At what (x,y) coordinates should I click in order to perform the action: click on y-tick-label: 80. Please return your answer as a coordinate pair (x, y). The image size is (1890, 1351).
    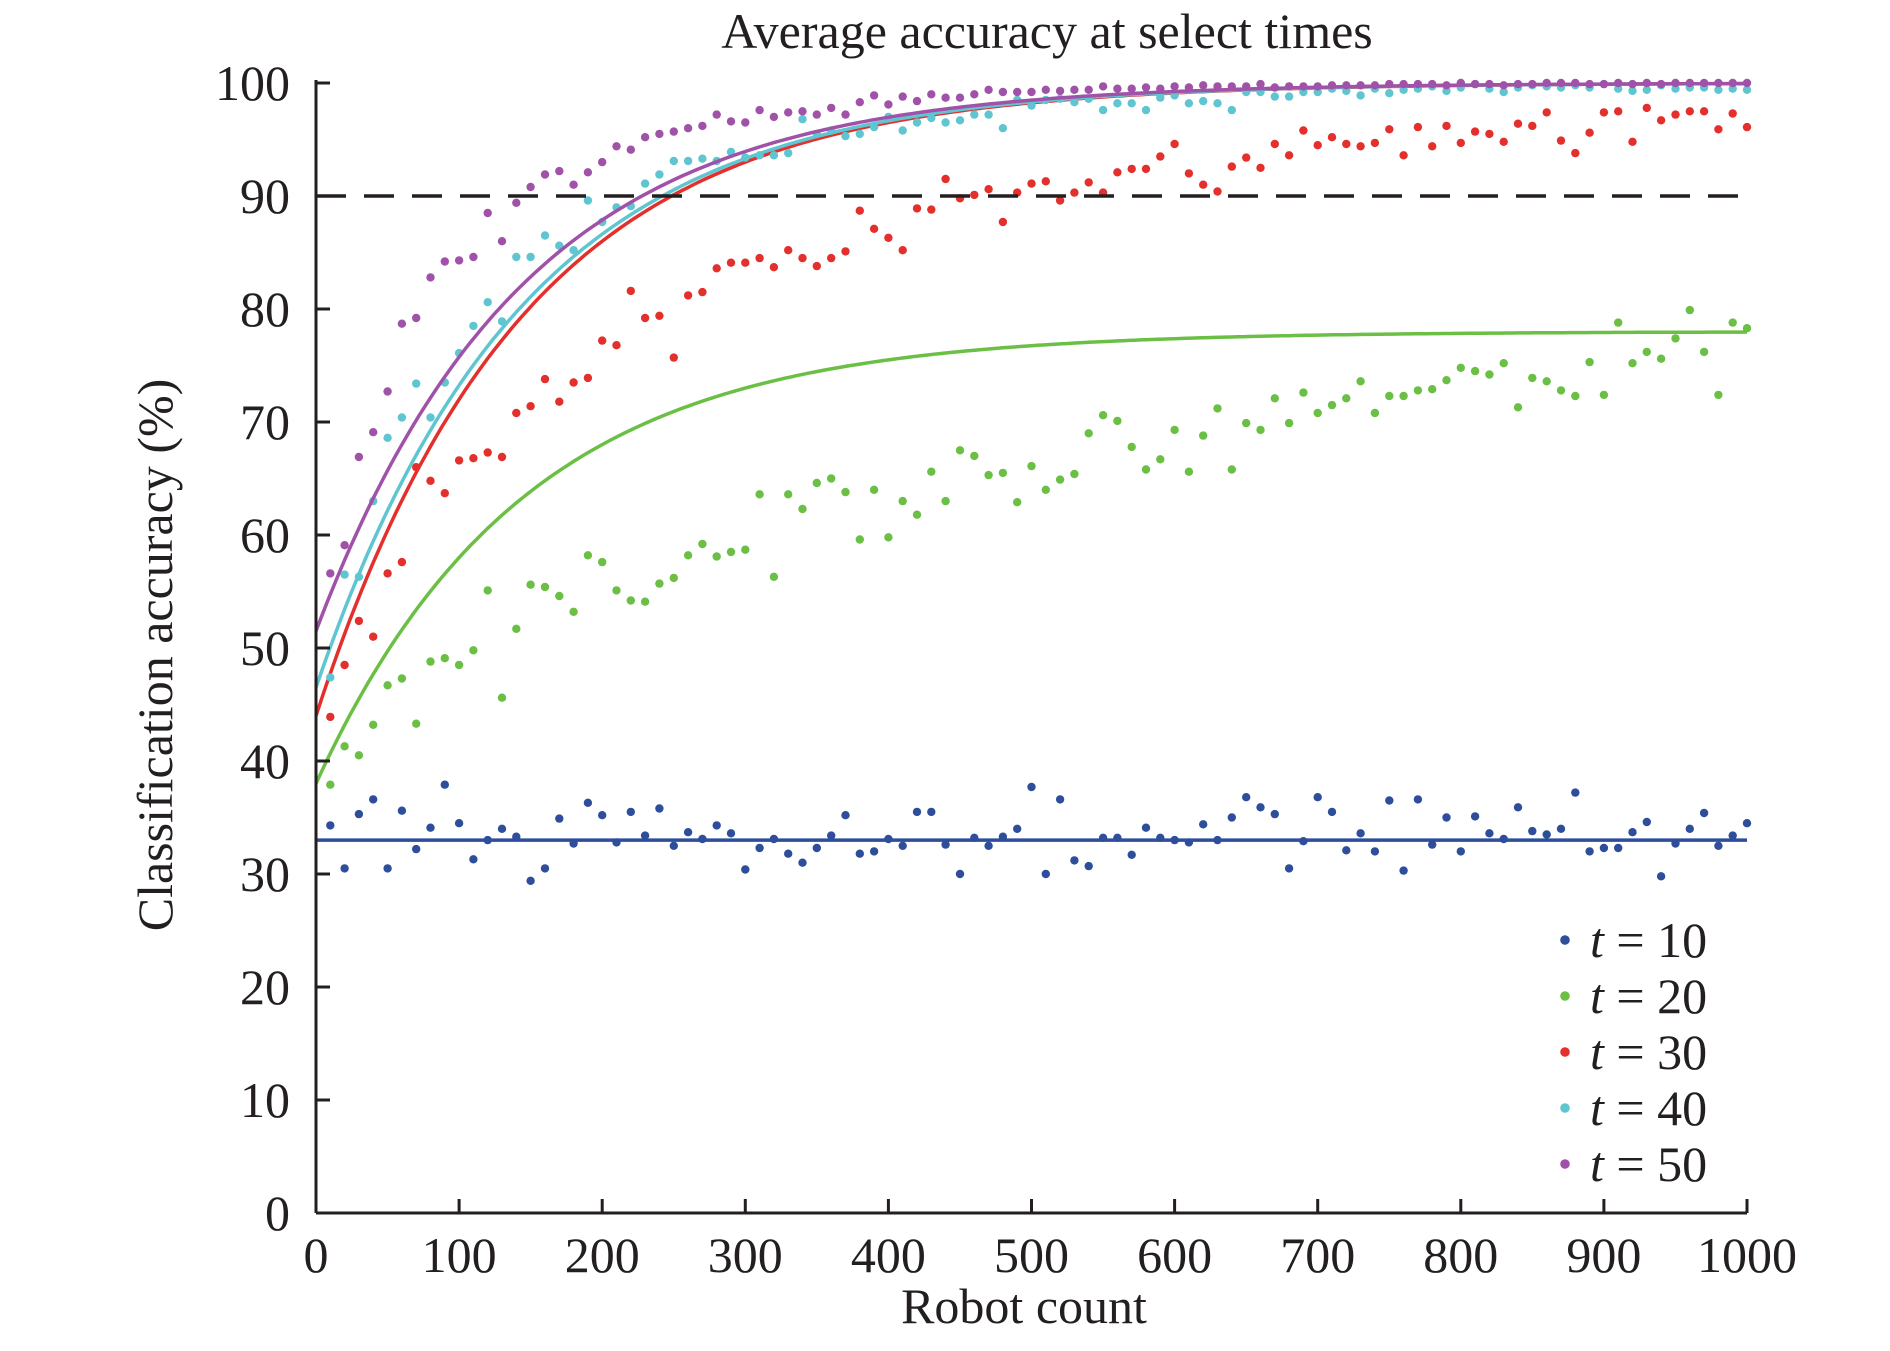
    Looking at the image, I should click on (265, 309).